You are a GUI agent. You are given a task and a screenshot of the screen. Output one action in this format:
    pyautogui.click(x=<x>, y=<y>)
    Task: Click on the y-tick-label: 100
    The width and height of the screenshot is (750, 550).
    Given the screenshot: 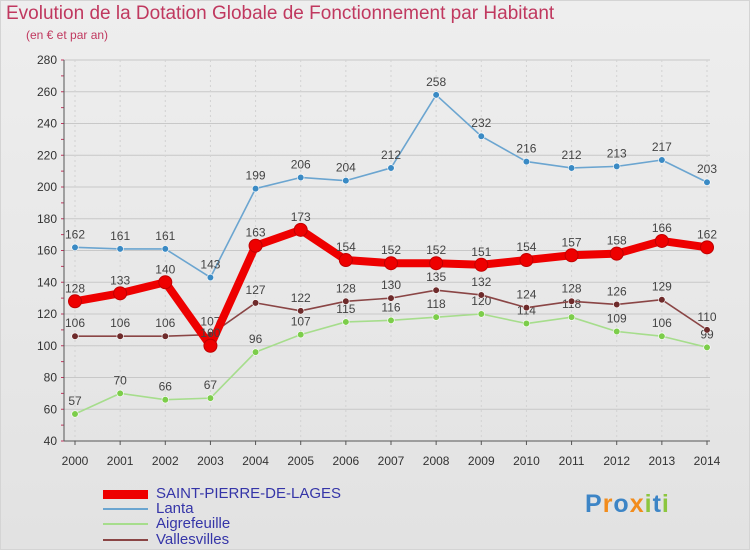 What is the action you would take?
    pyautogui.click(x=47, y=346)
    